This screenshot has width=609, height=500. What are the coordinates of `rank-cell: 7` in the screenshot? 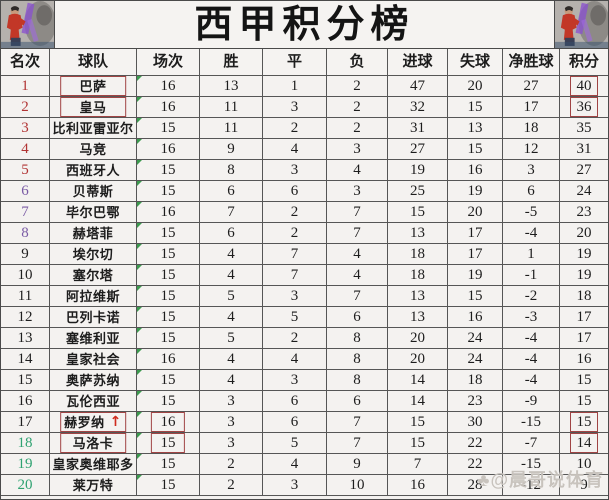 It's located at (25, 212).